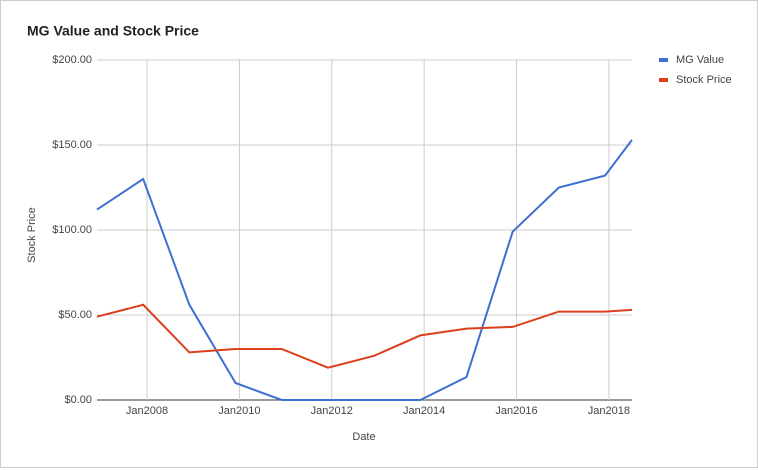 This screenshot has height=471, width=758. What do you see at coordinates (72, 145) in the screenshot?
I see `y-tick-label: $150.00` at bounding box center [72, 145].